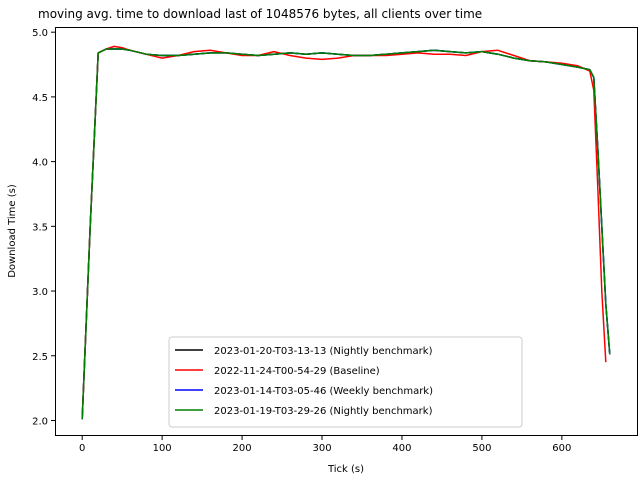 The width and height of the screenshot is (640, 480). I want to click on legend-box, so click(345, 382).